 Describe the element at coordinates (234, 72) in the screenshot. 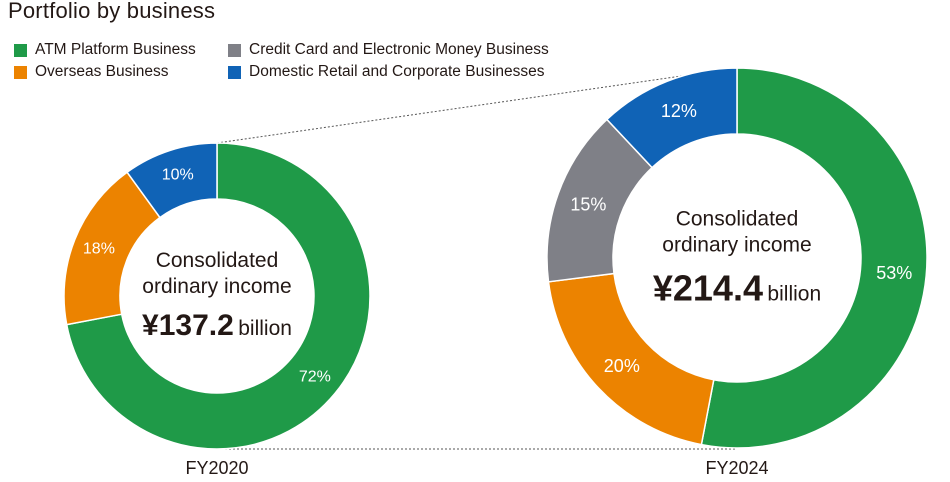

I see `legend-swatch-domestic` at that location.